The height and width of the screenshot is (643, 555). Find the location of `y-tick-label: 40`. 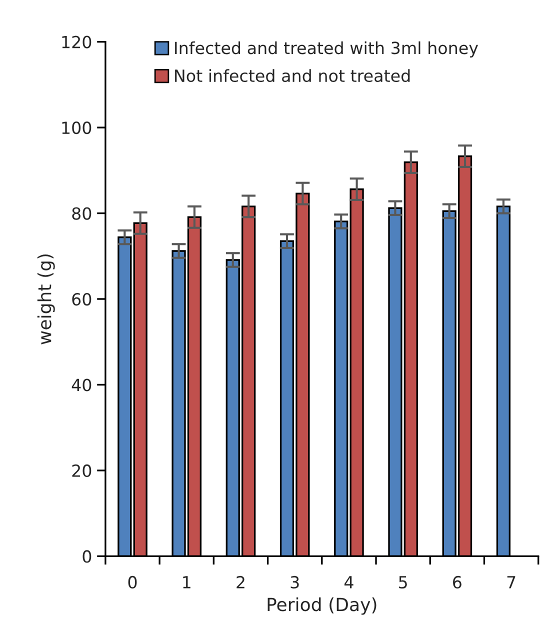

y-tick-label: 40 is located at coordinates (82, 385).